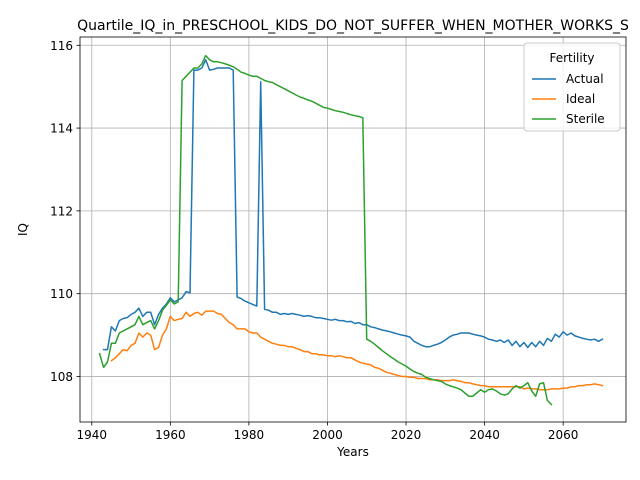 Image resolution: width=640 pixels, height=480 pixels. Describe the element at coordinates (170, 435) in the screenshot. I see `x-tick-label: 1960` at that location.